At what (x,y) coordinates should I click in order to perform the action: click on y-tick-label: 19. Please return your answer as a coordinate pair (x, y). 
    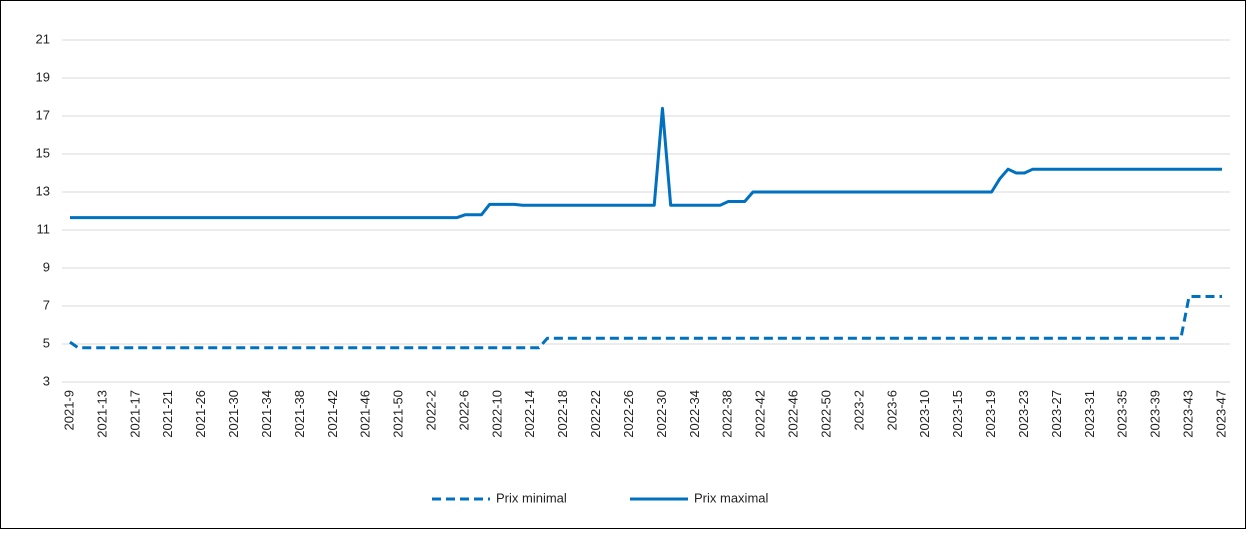
    Looking at the image, I should click on (43, 76).